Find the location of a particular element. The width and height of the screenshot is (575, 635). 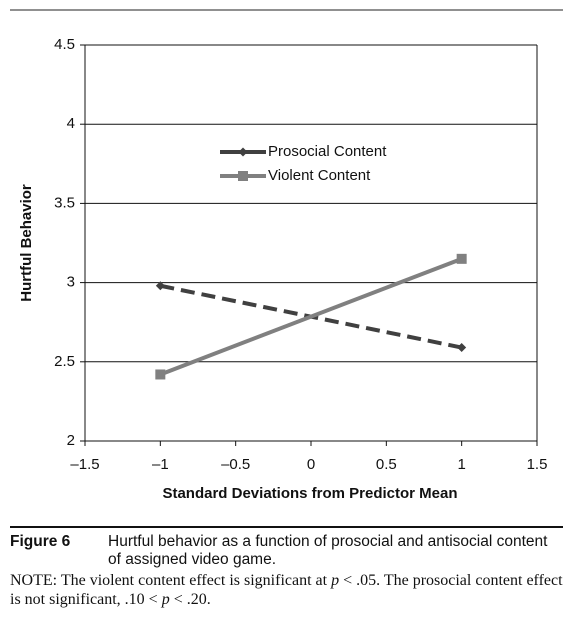

x-tick-label: 0.5 is located at coordinates (386, 464).